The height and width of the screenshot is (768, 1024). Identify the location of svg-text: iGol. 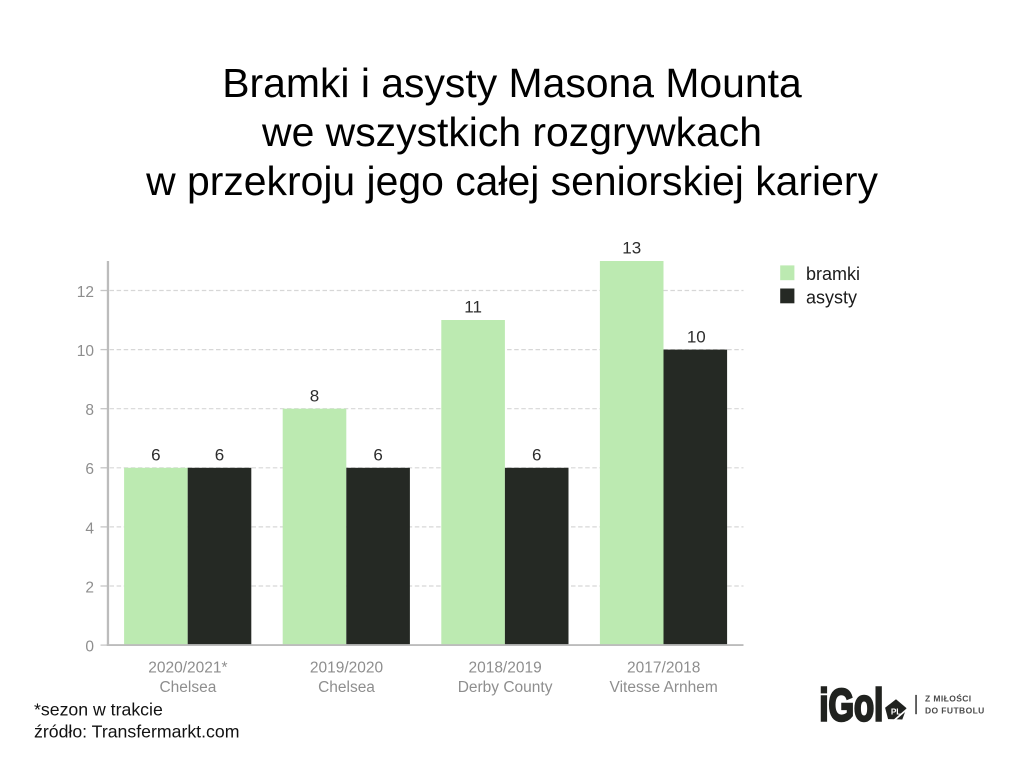
(851, 705).